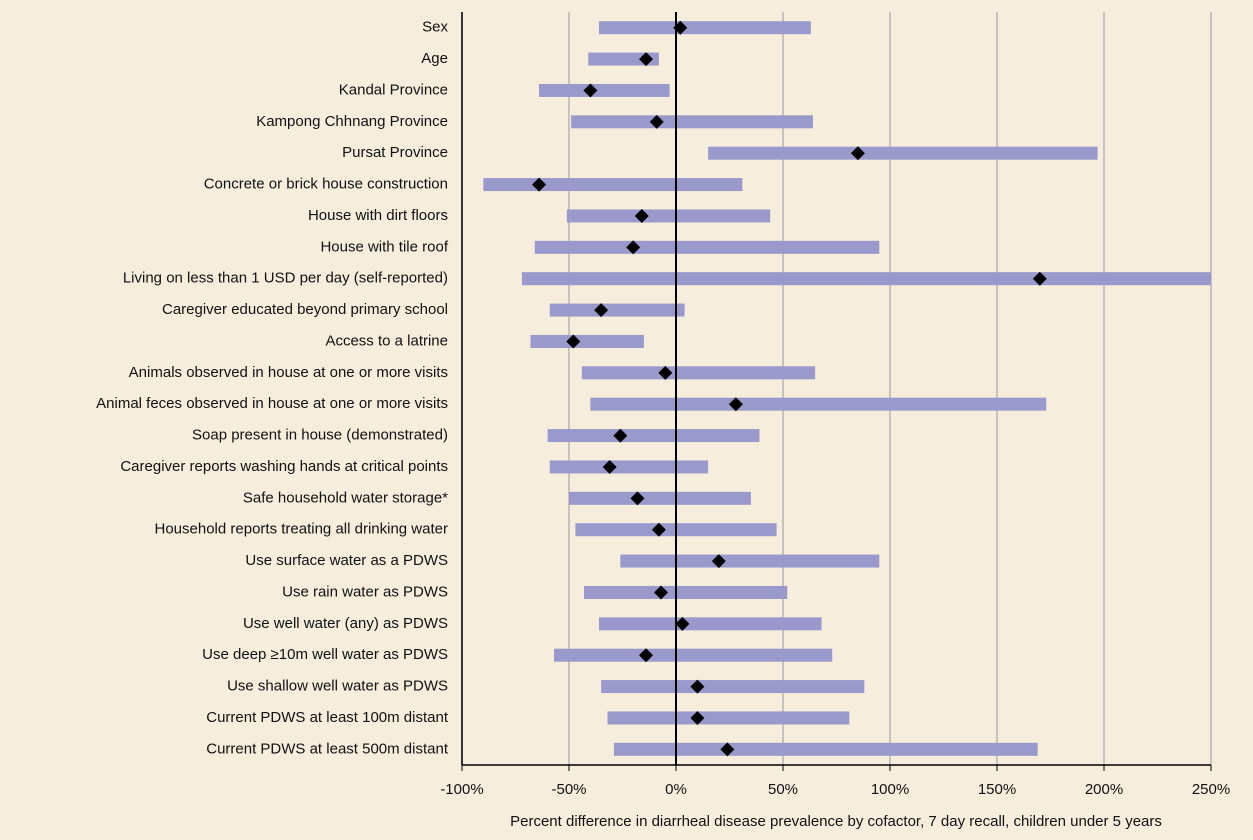 The height and width of the screenshot is (840, 1253). Describe the element at coordinates (676, 789) in the screenshot. I see `x-tick-label: 0%` at that location.